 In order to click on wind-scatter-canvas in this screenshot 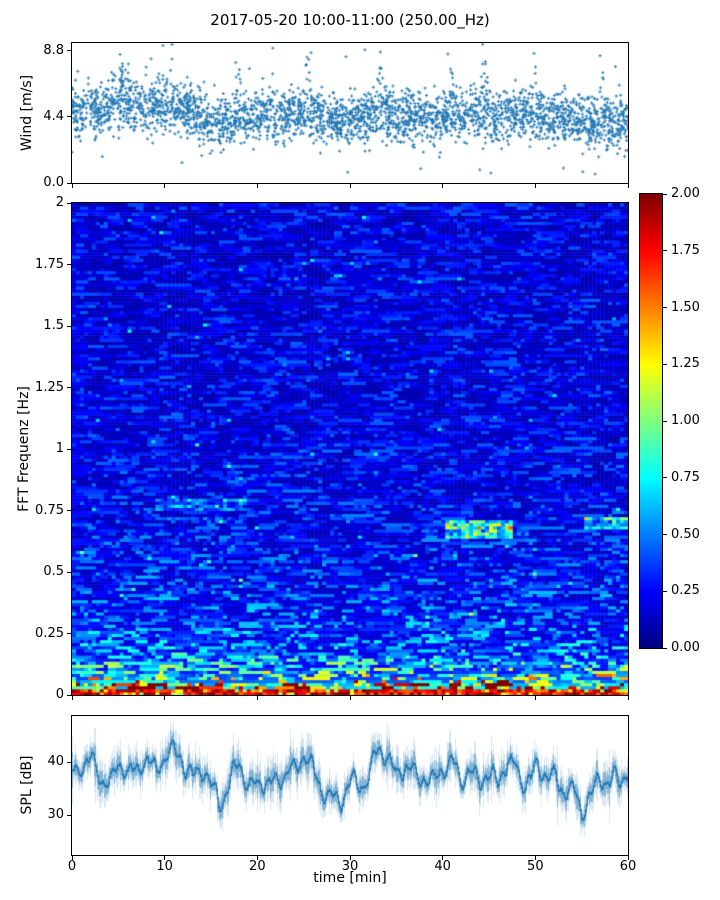, I will do `click(350, 113)`.